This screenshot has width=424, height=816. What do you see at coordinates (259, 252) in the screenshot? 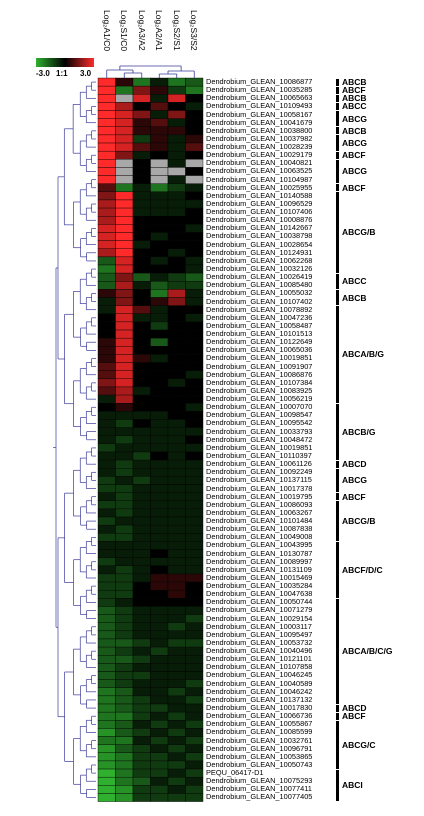
I see `gene-label: Dendrobium_GLEAN_10124931` at bounding box center [259, 252].